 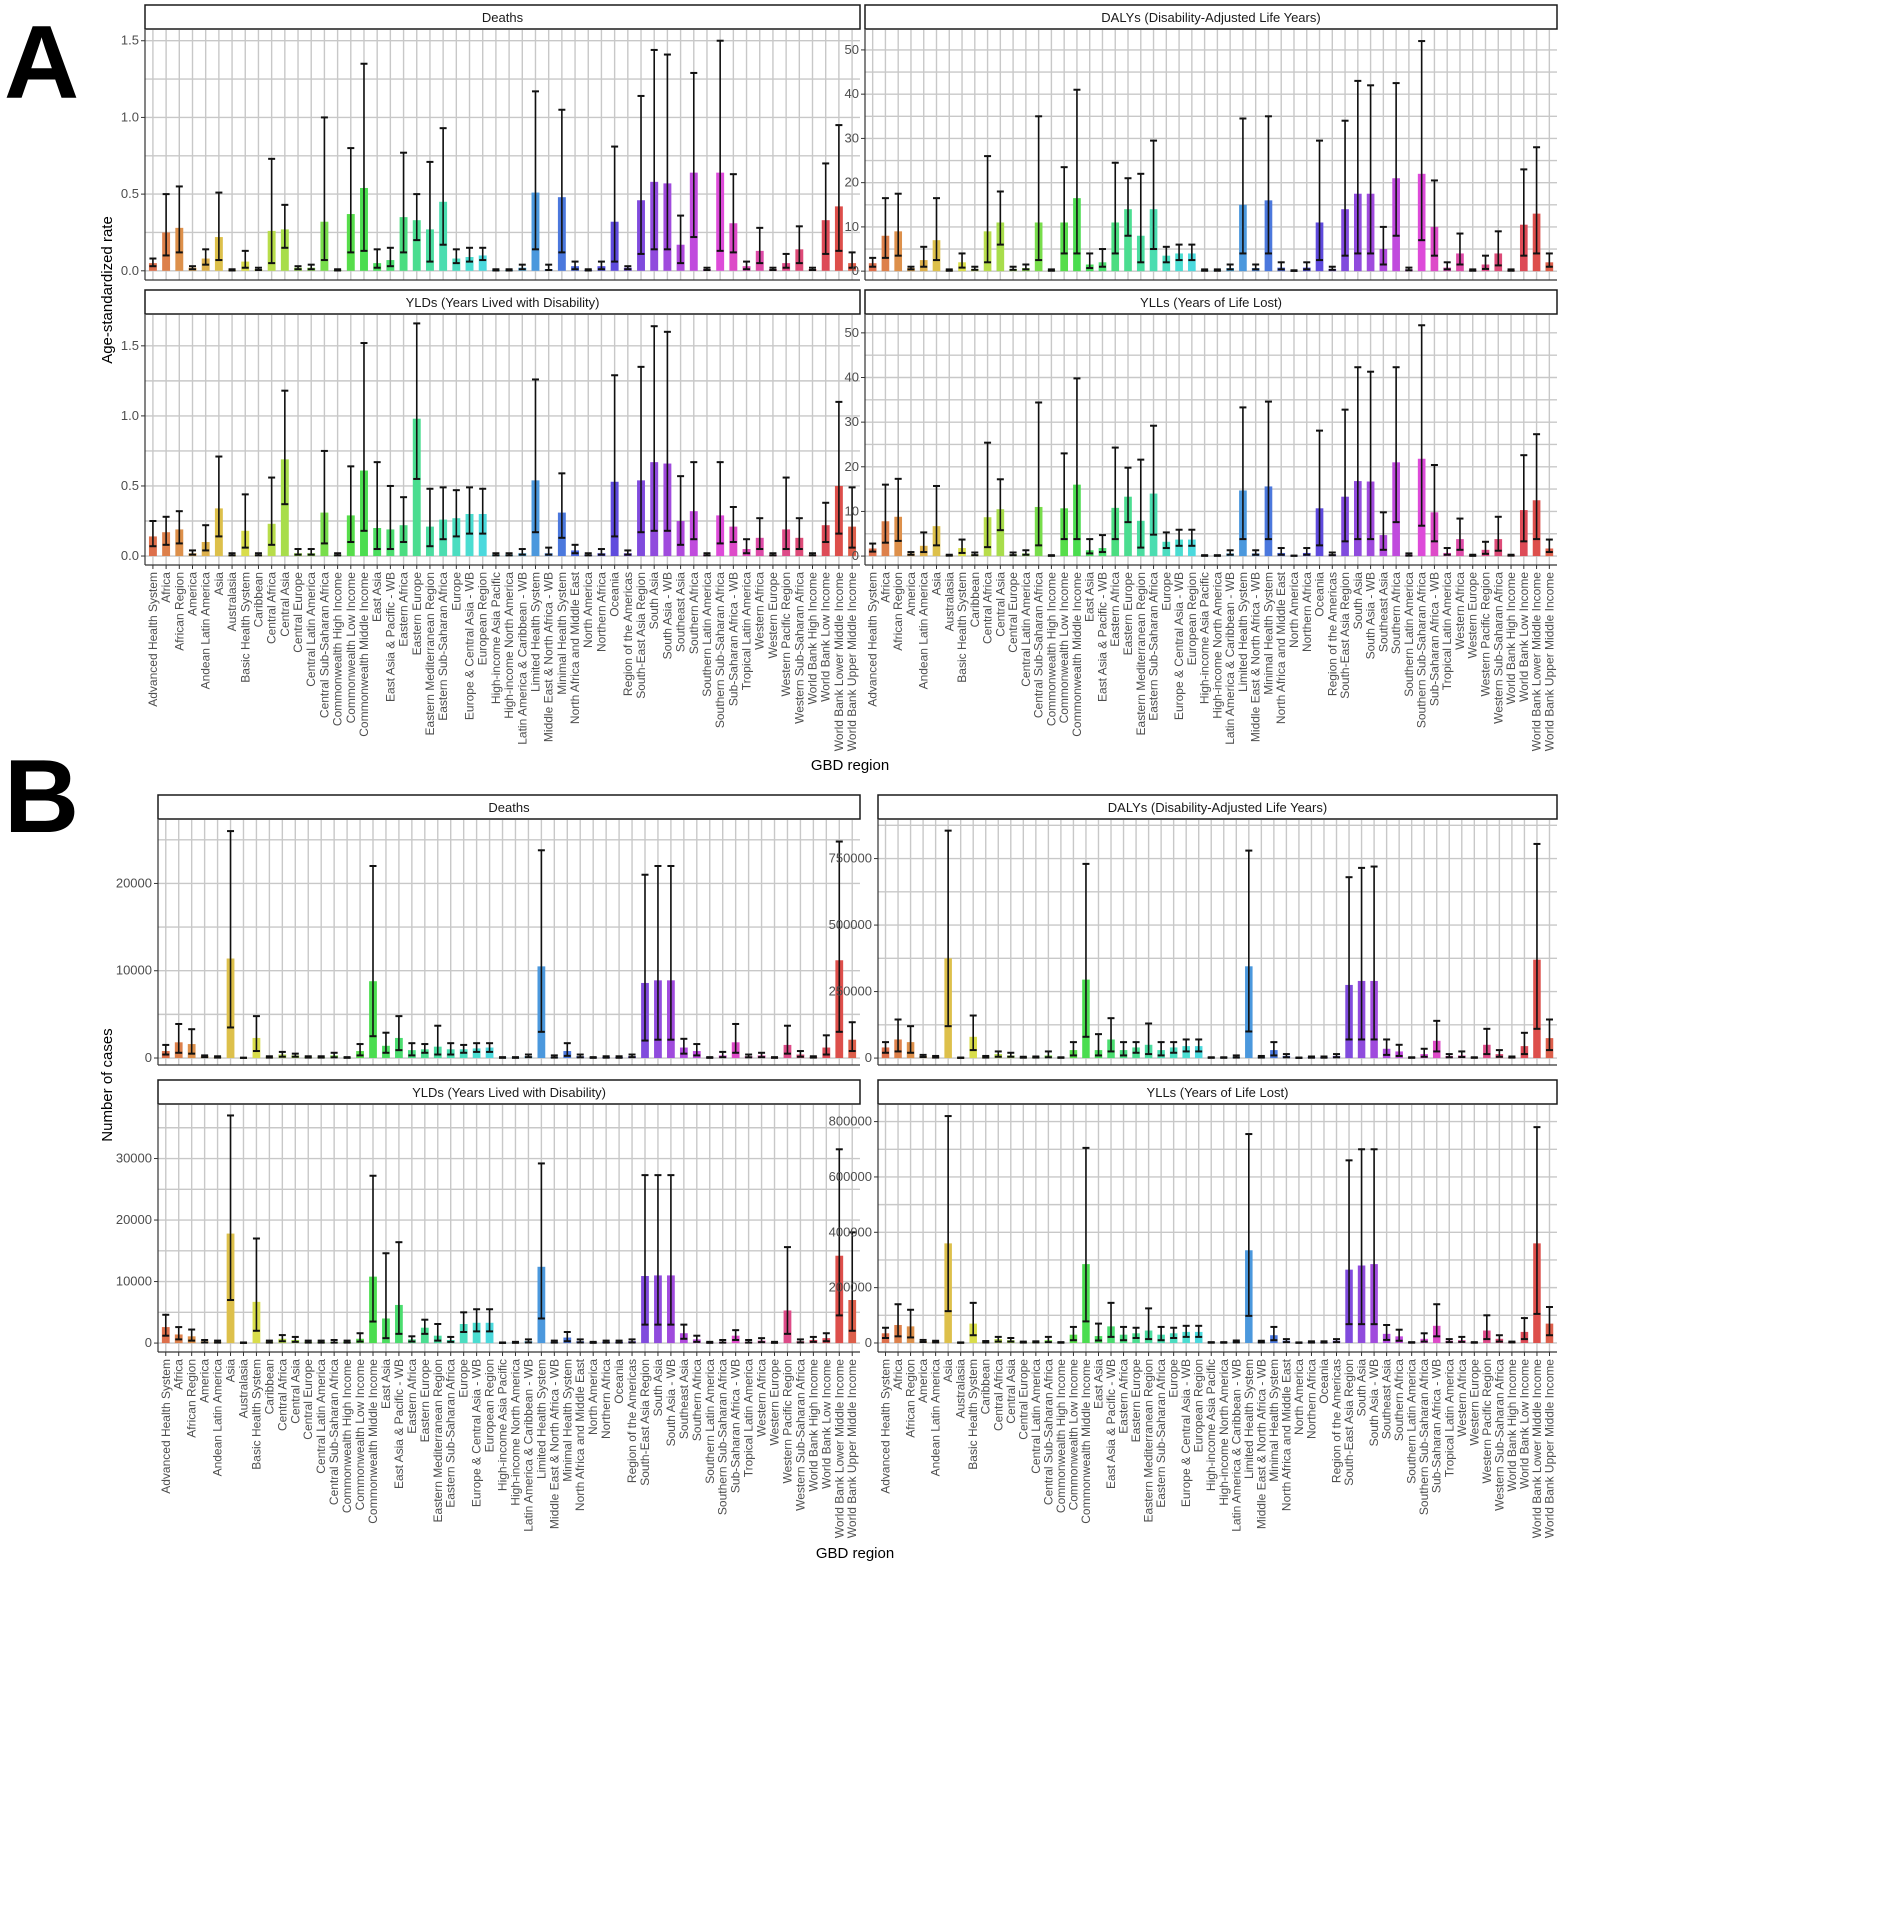 What do you see at coordinates (334, 1432) in the screenshot?
I see `x-tick-label: Central Sub-Saharan Africa` at bounding box center [334, 1432].